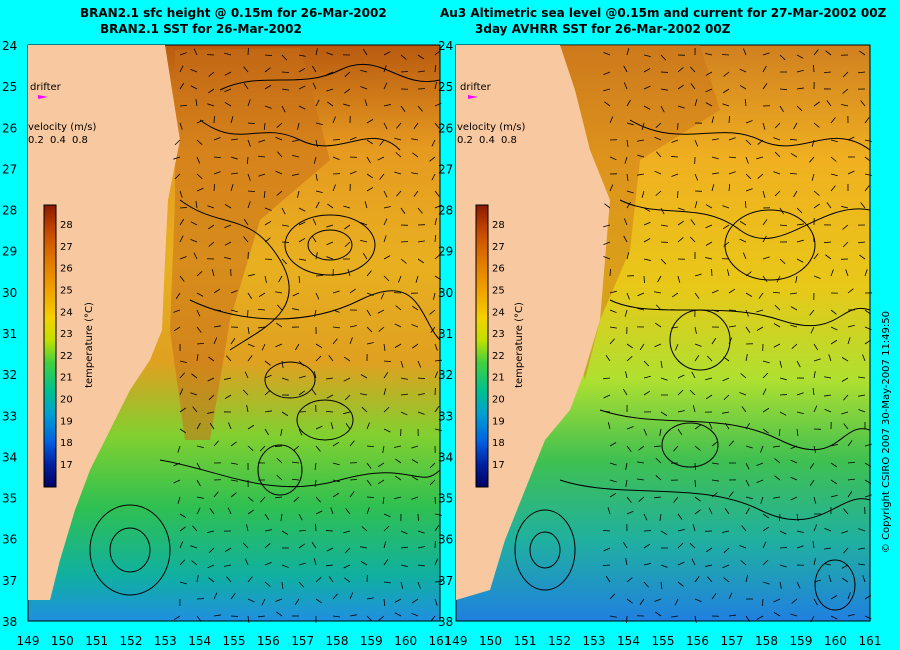 This screenshot has width=900, height=650. I want to click on lat-tick-label: 29, so click(9, 252).